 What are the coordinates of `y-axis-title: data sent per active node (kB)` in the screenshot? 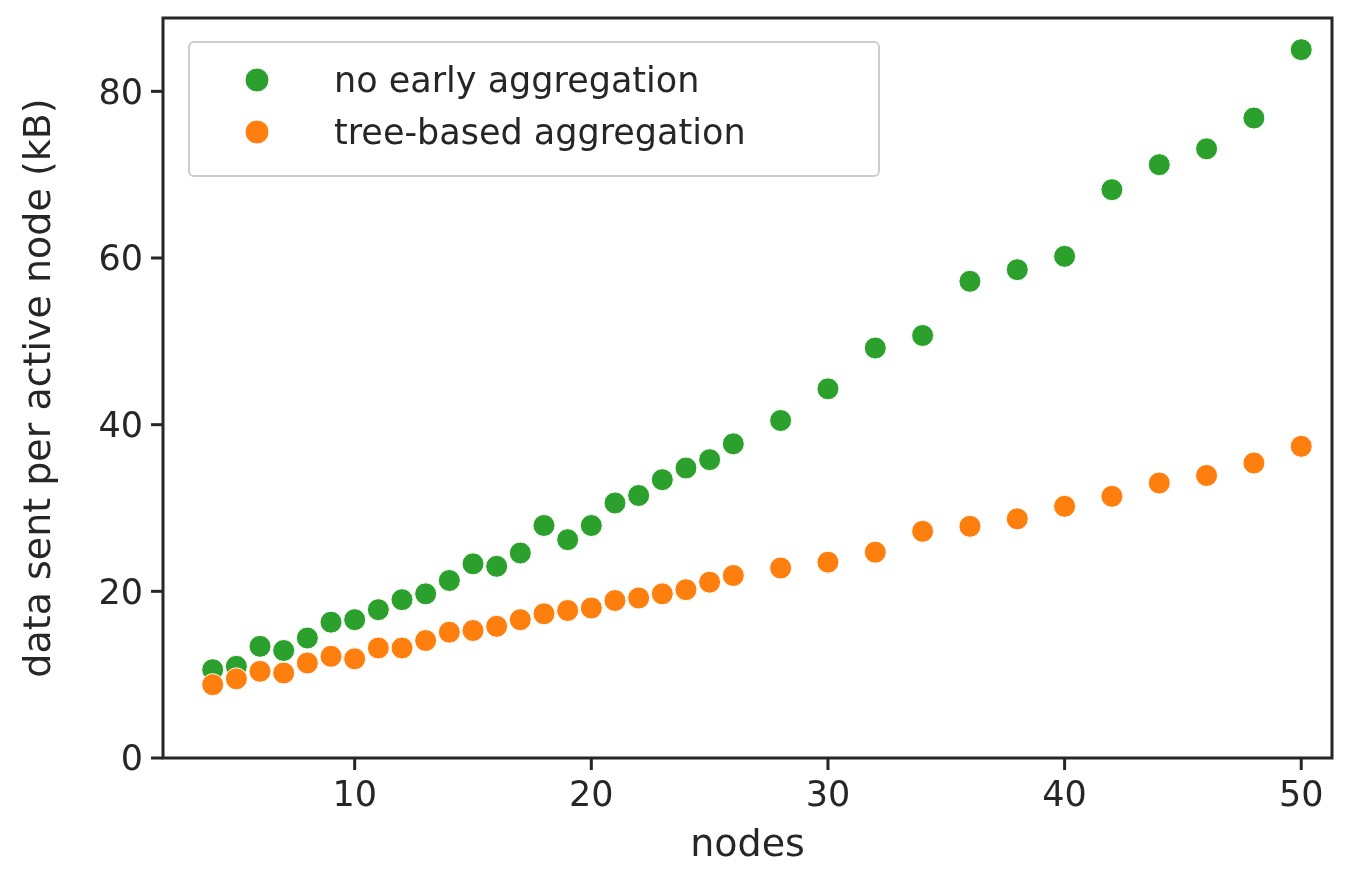 It's located at (37, 388).